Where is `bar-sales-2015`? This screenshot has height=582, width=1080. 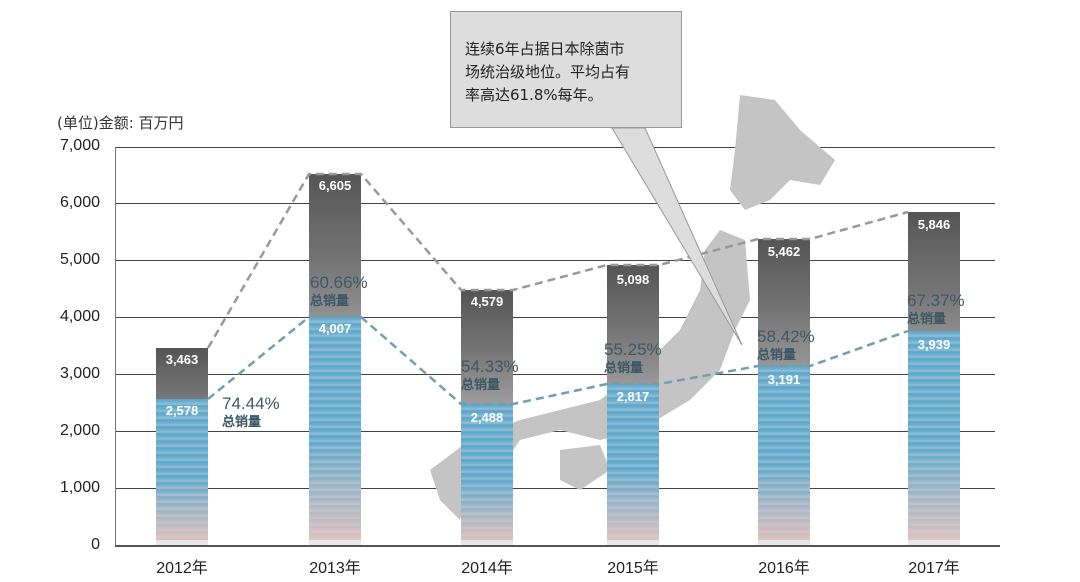 bar-sales-2015 is located at coordinates (633, 462).